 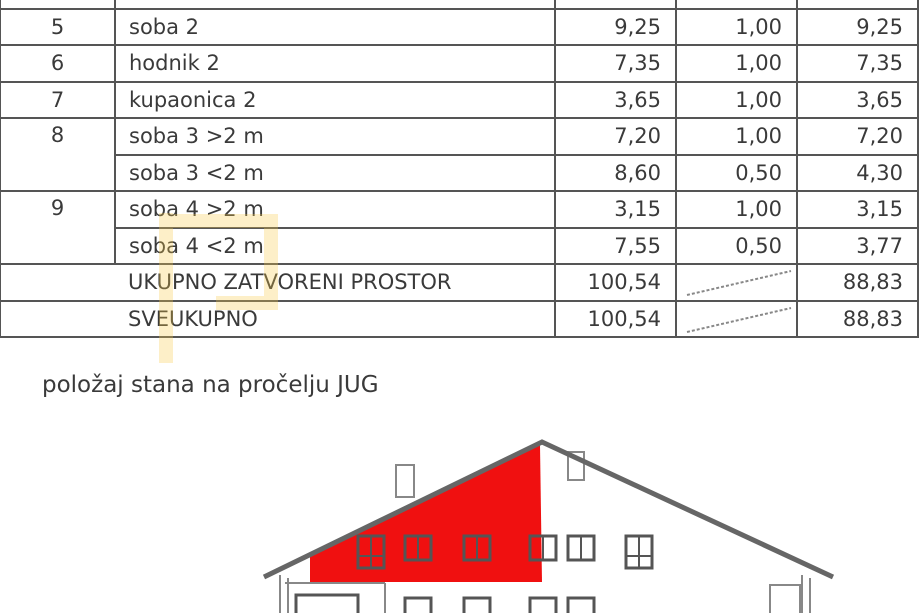 I want to click on row-number: 5, so click(x=58, y=26).